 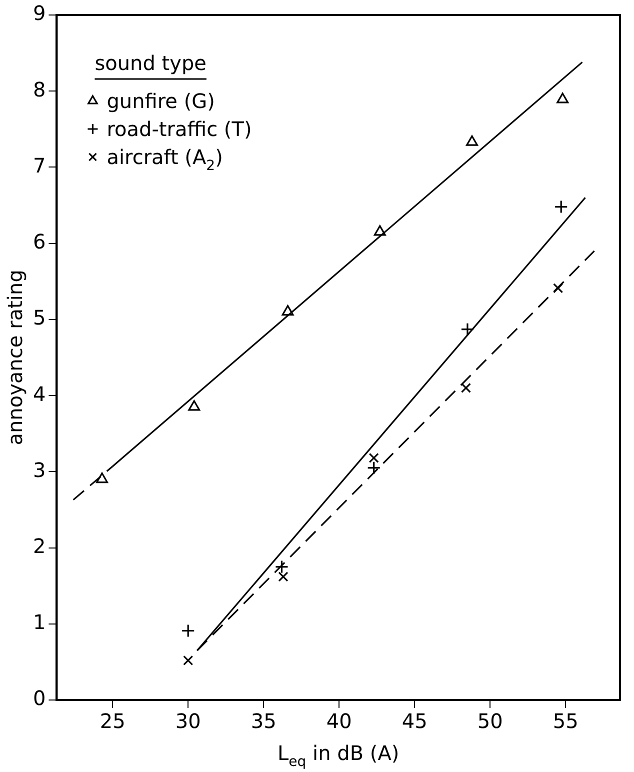 What do you see at coordinates (150, 63) in the screenshot?
I see `legend-title: sound type` at bounding box center [150, 63].